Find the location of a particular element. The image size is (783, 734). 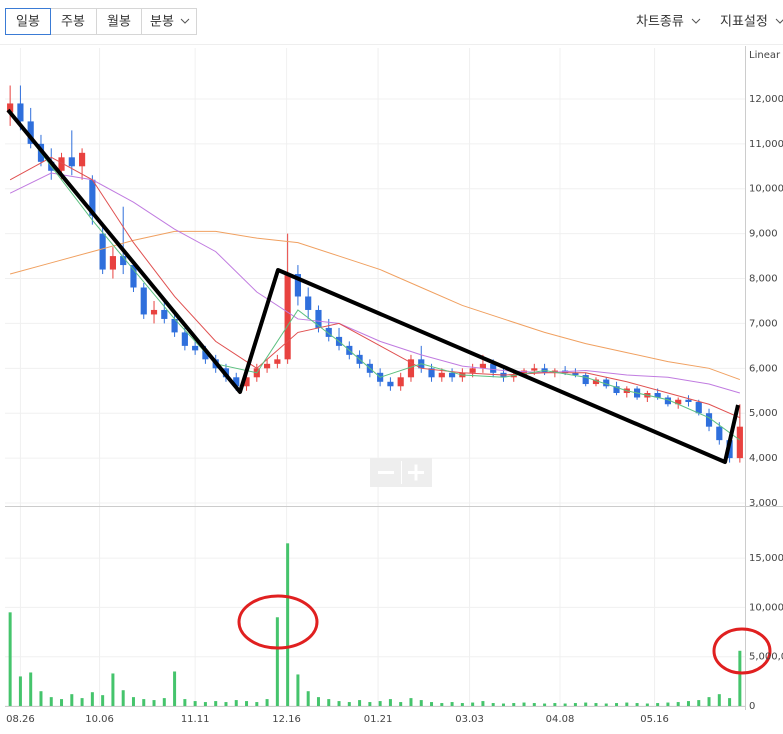

active-tab-border is located at coordinates (28, 21).